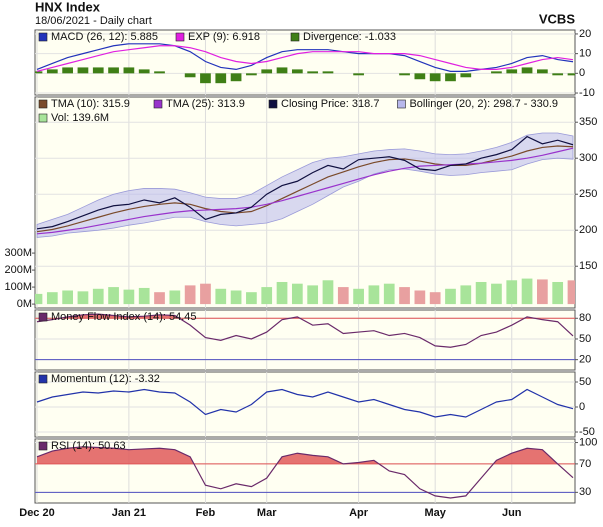 The width and height of the screenshot is (603, 527). Describe the element at coordinates (205, 104) in the screenshot. I see `legend-label: TMA (25): 313.9` at that location.